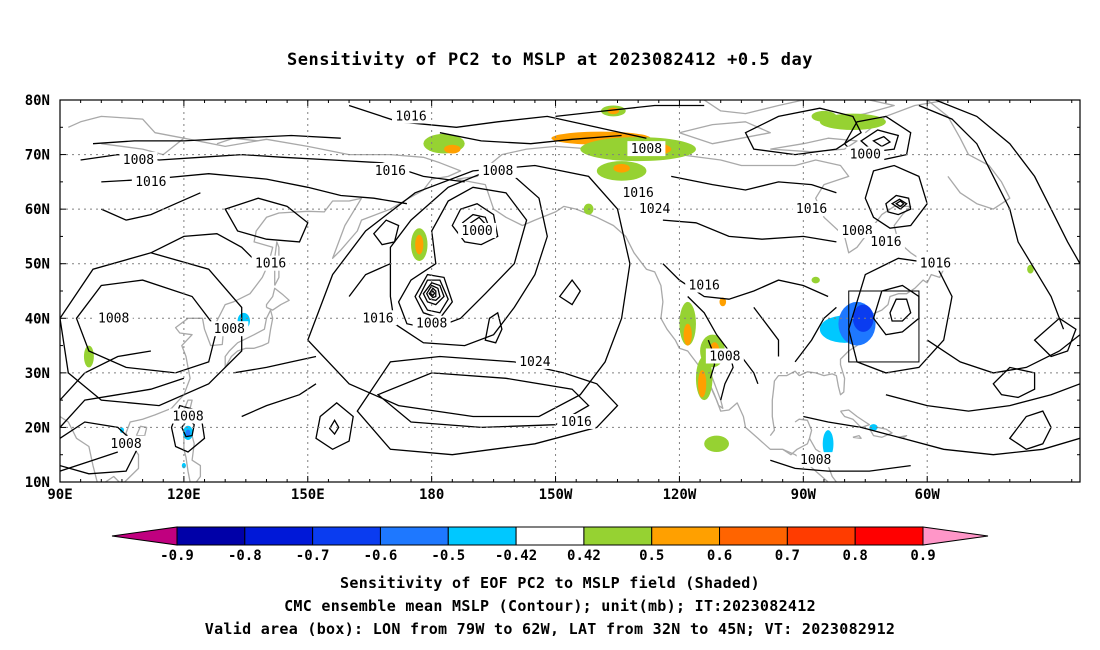 Image resolution: width=1100 pixels, height=650 pixels. Describe the element at coordinates (884, 326) in the screenshot. I see `valid-area-box` at that location.